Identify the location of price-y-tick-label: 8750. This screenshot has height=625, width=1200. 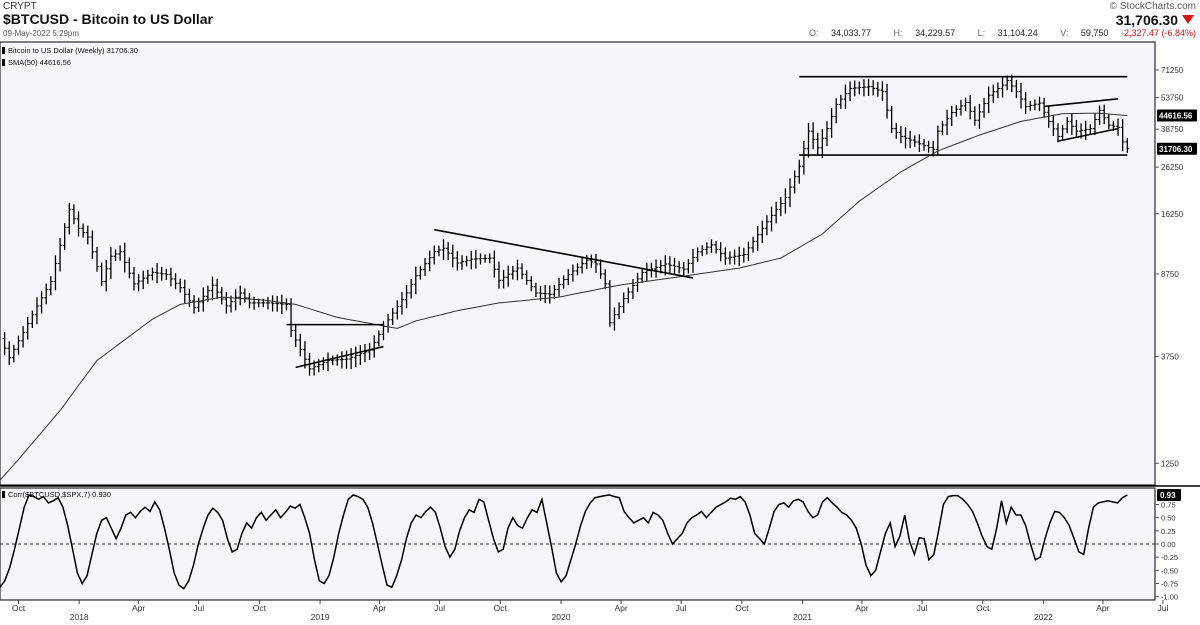
(1170, 274).